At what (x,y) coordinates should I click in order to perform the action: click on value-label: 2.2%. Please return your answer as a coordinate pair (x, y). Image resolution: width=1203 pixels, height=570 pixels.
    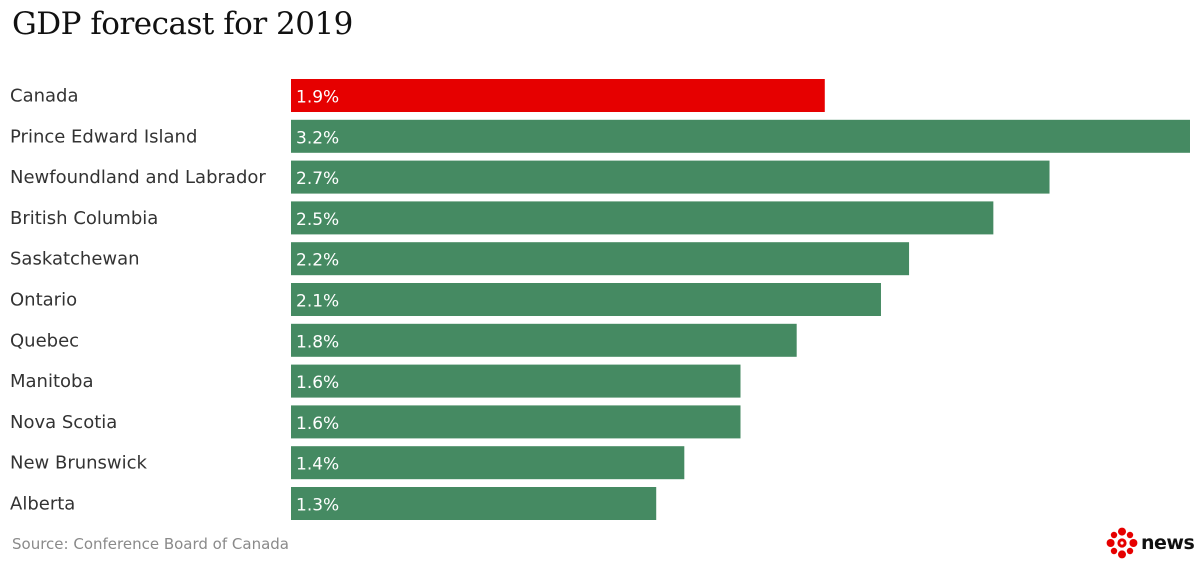
    Looking at the image, I should click on (317, 261).